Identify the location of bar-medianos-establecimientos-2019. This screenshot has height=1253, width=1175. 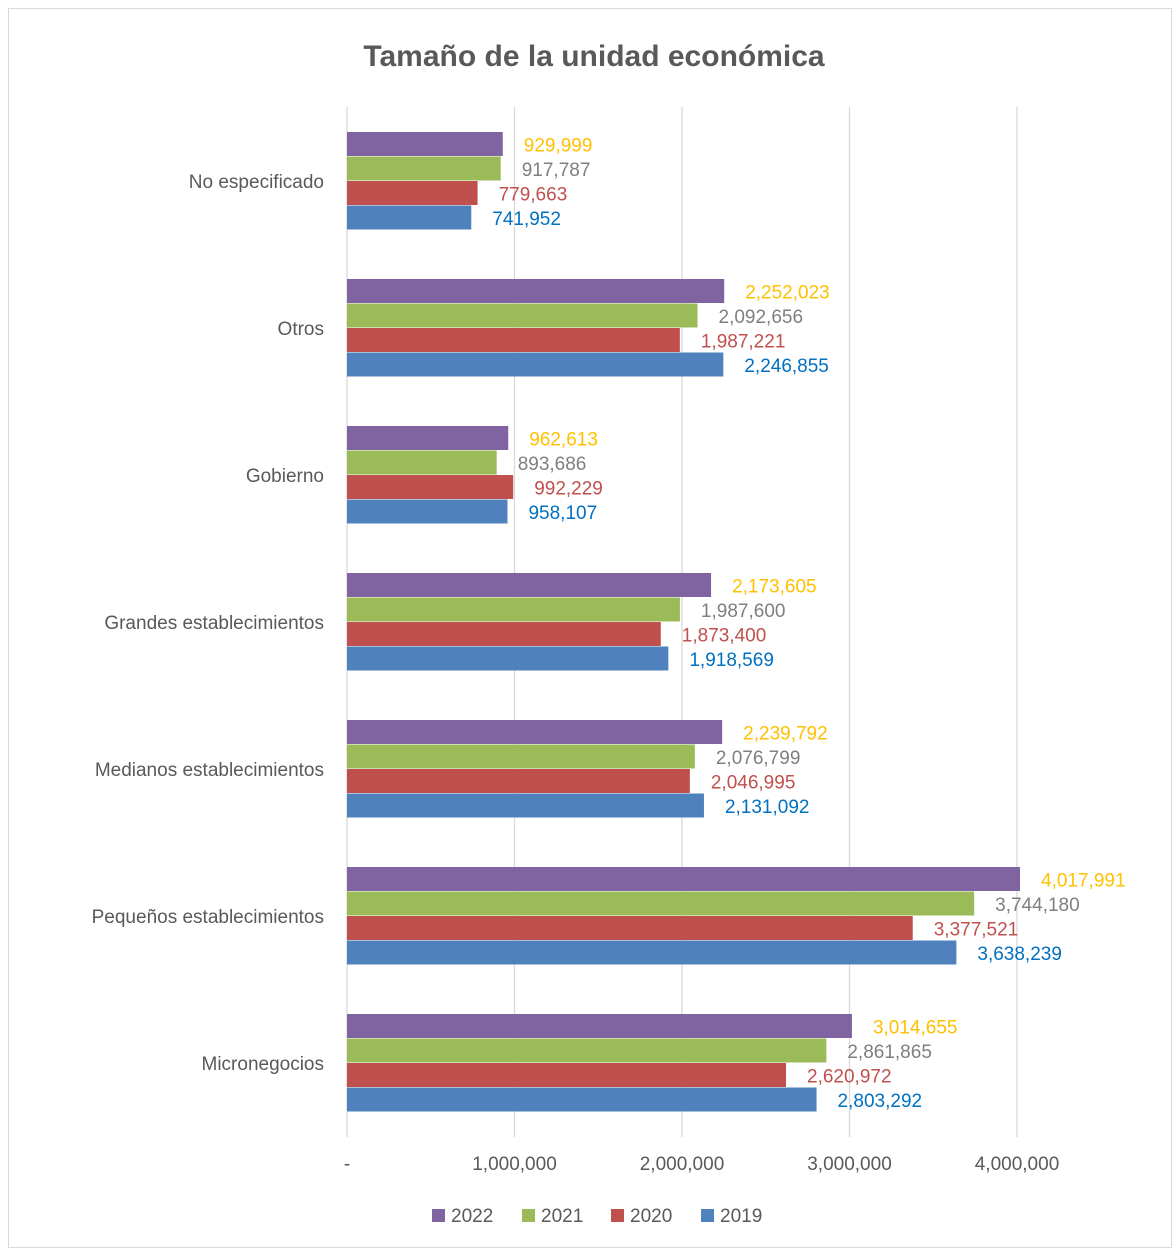
(525, 805).